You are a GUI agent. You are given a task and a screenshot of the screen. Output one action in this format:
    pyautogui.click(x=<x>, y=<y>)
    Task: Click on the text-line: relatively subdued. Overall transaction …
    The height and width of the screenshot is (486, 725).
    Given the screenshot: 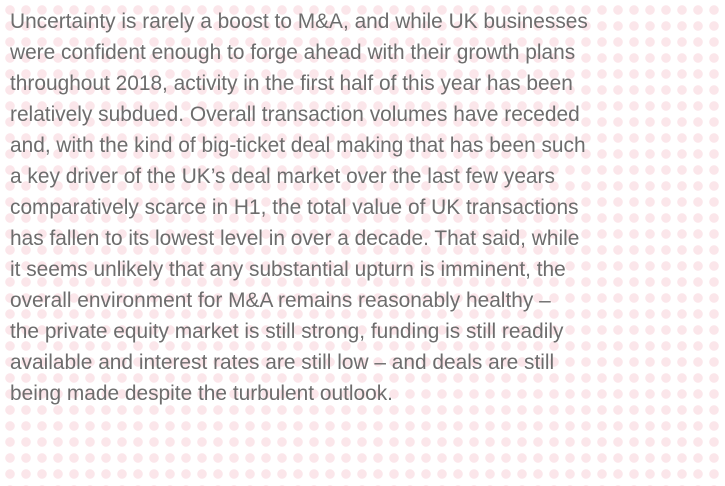 What is the action you would take?
    pyautogui.click(x=295, y=114)
    